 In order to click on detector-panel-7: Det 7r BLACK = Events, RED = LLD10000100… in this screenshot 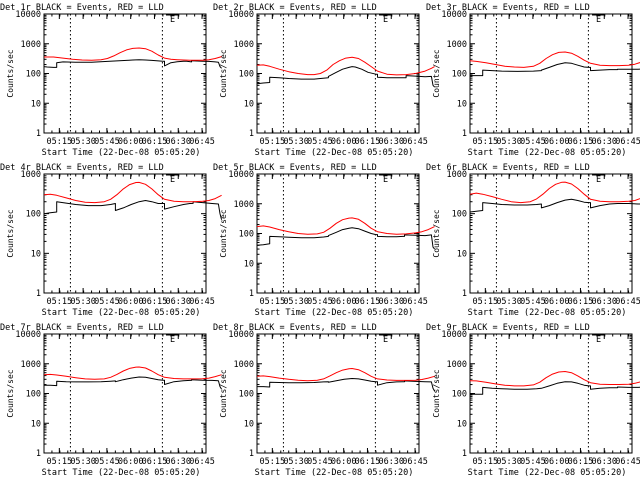, I will do `click(111, 400)`.